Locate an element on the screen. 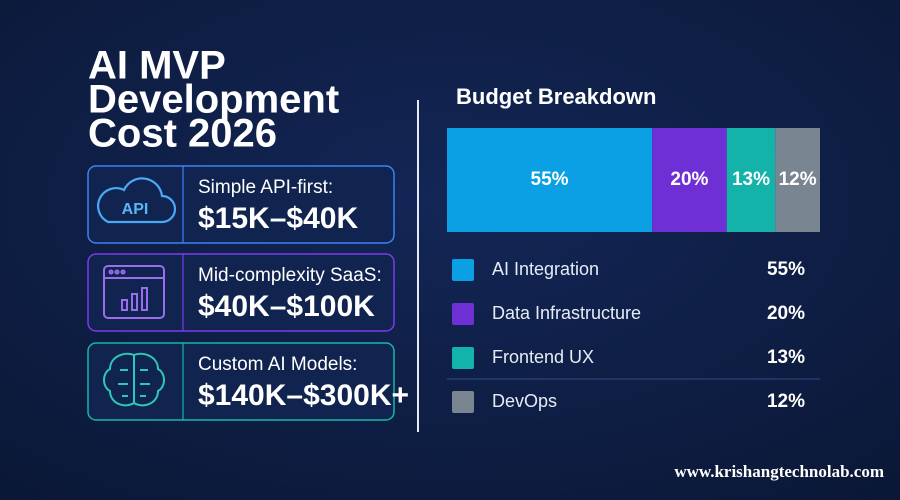 The image size is (900, 500). card: API Simple API-first: $15K–$40K is located at coordinates (241, 204).